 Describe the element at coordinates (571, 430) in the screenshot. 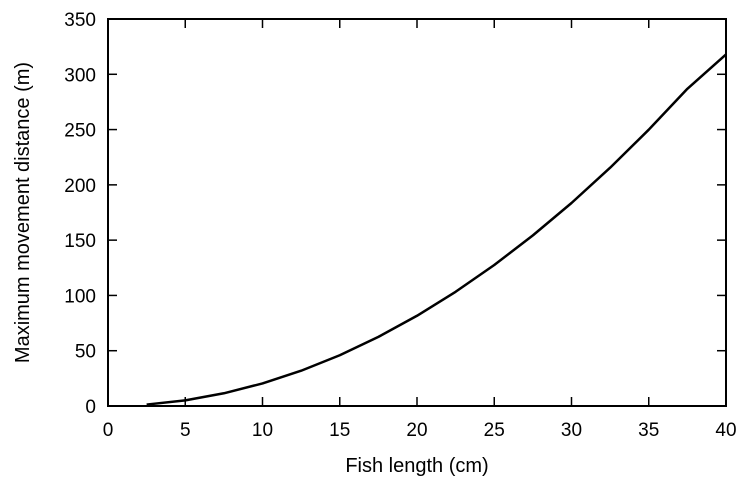

I see `x-tick-label: 30` at that location.